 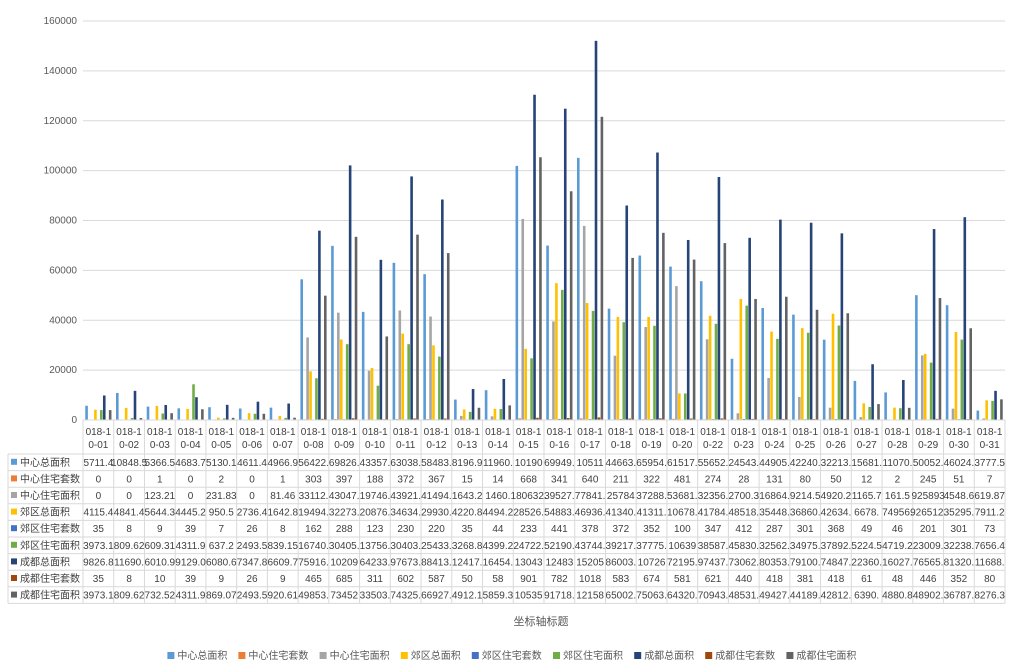 What do you see at coordinates (498, 562) in the screenshot?
I see `table-cell: 16454.` at bounding box center [498, 562].